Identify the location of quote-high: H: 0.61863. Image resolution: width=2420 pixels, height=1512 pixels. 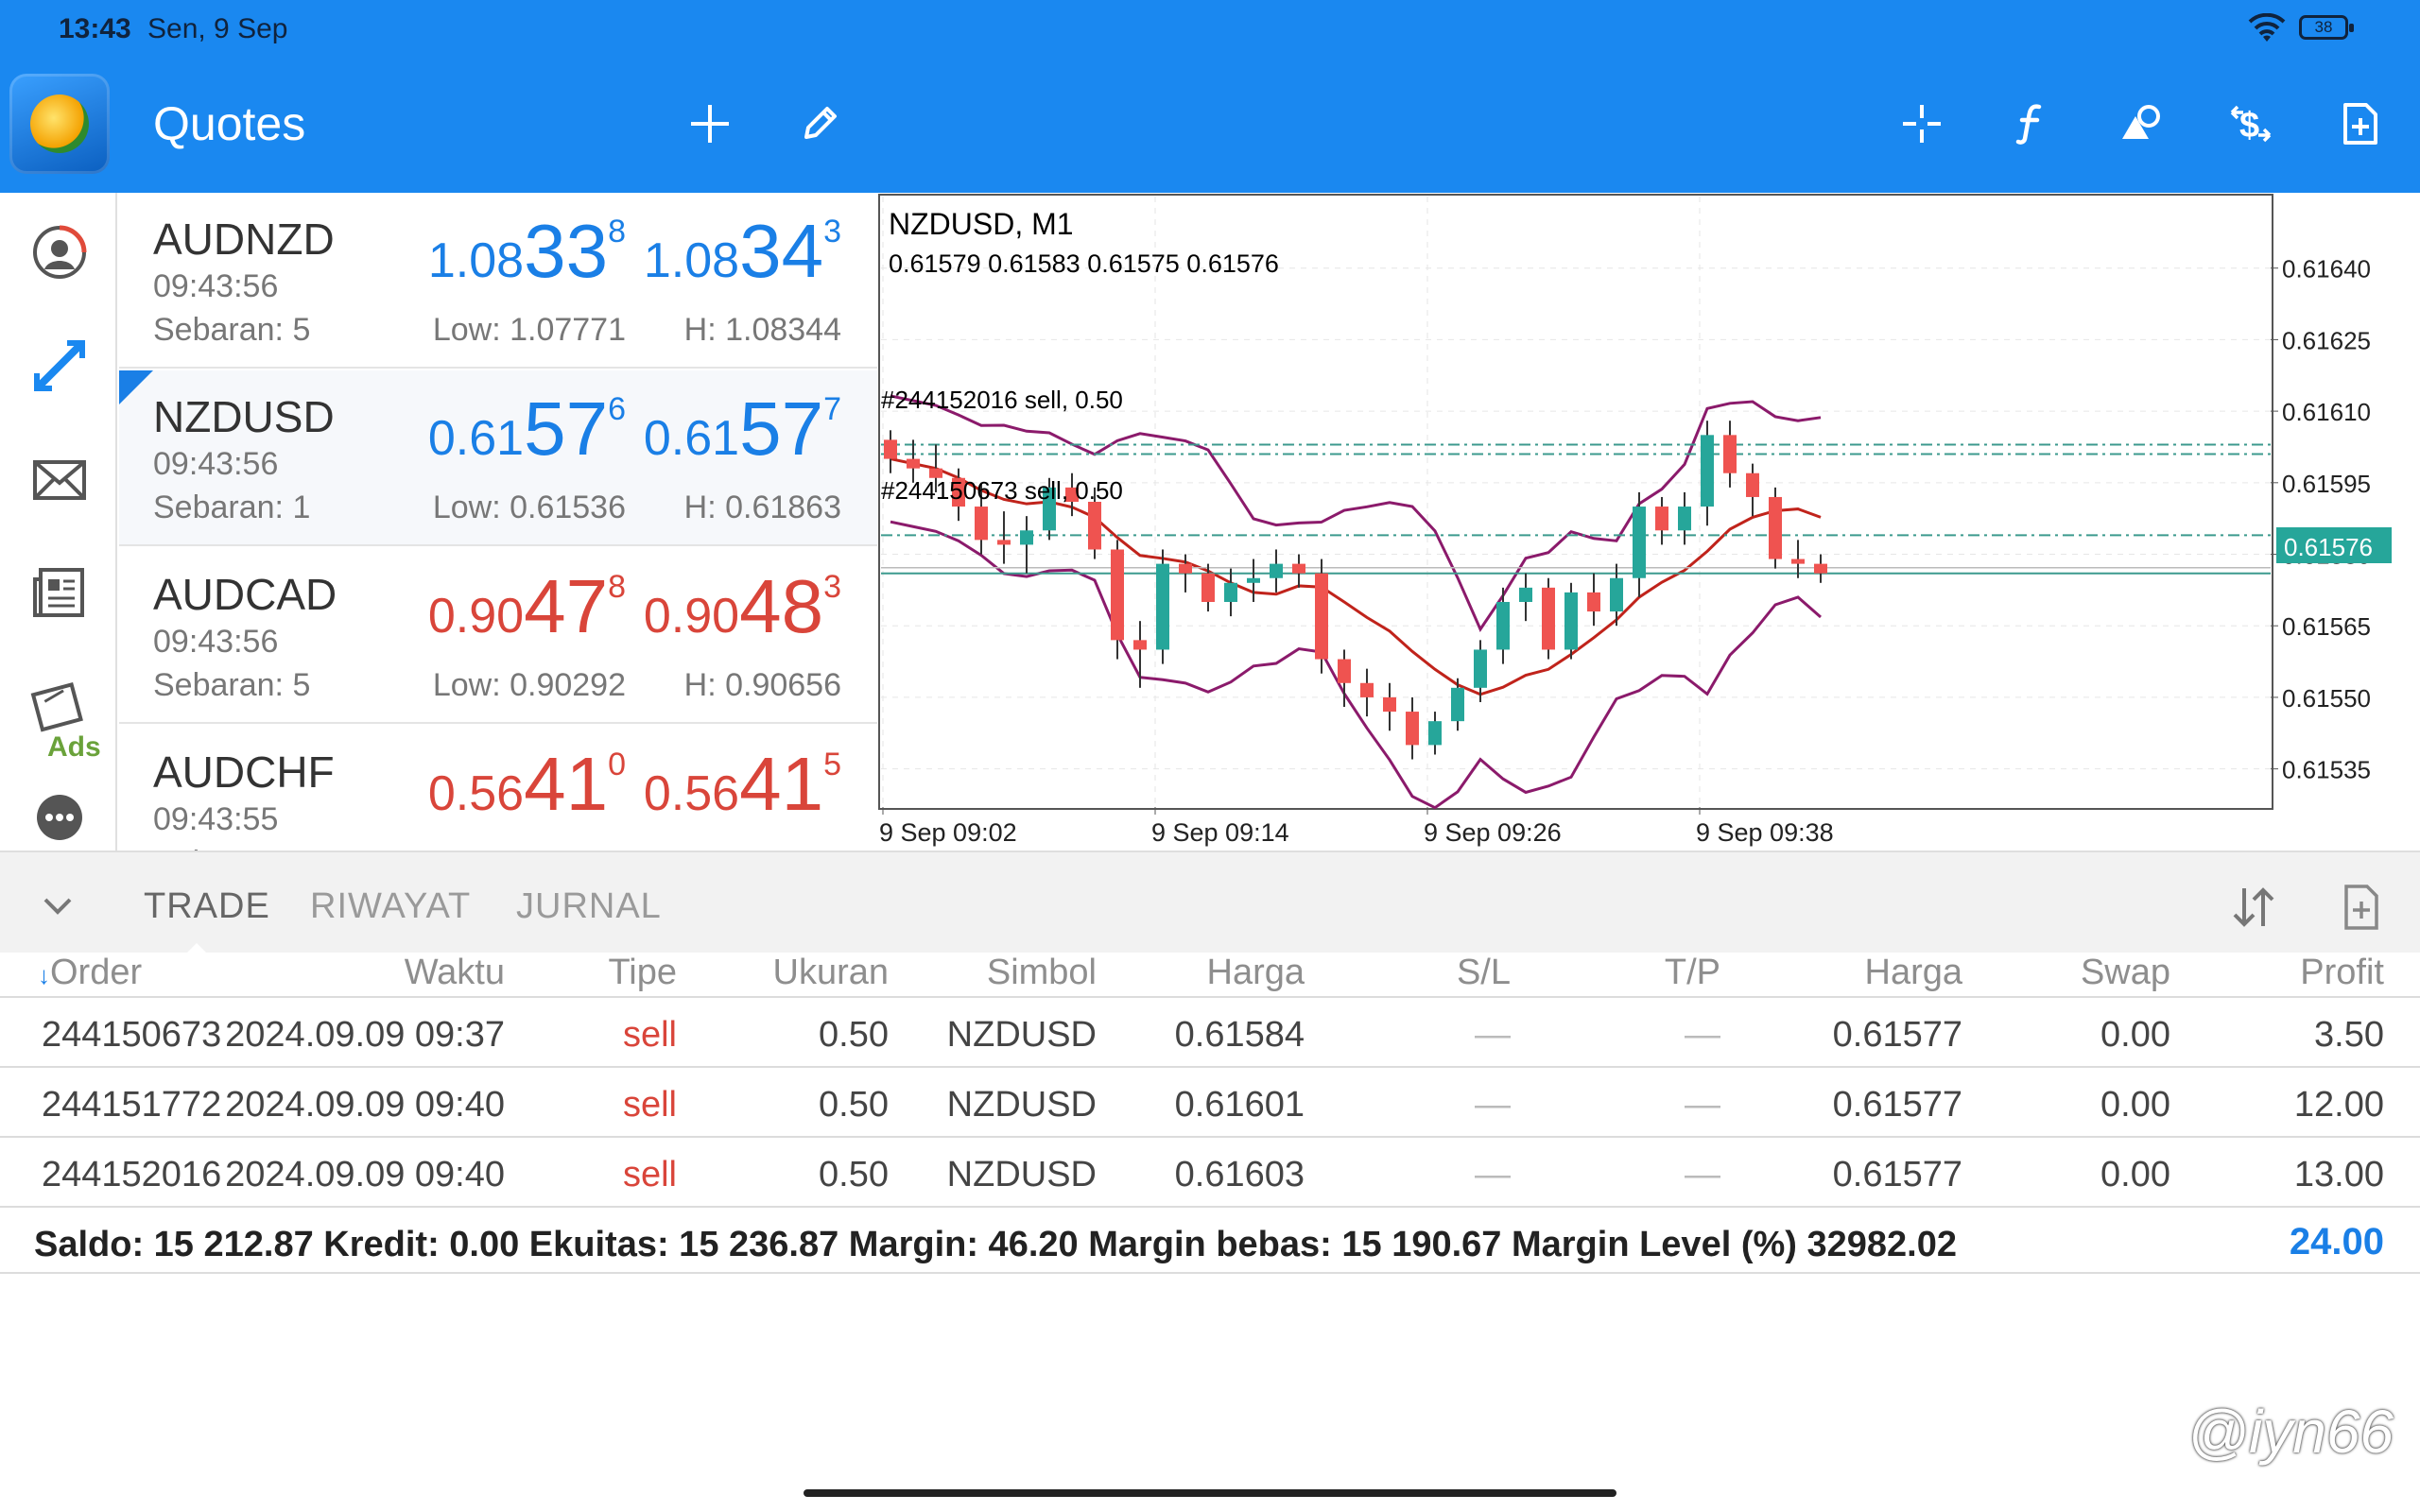
(762, 507).